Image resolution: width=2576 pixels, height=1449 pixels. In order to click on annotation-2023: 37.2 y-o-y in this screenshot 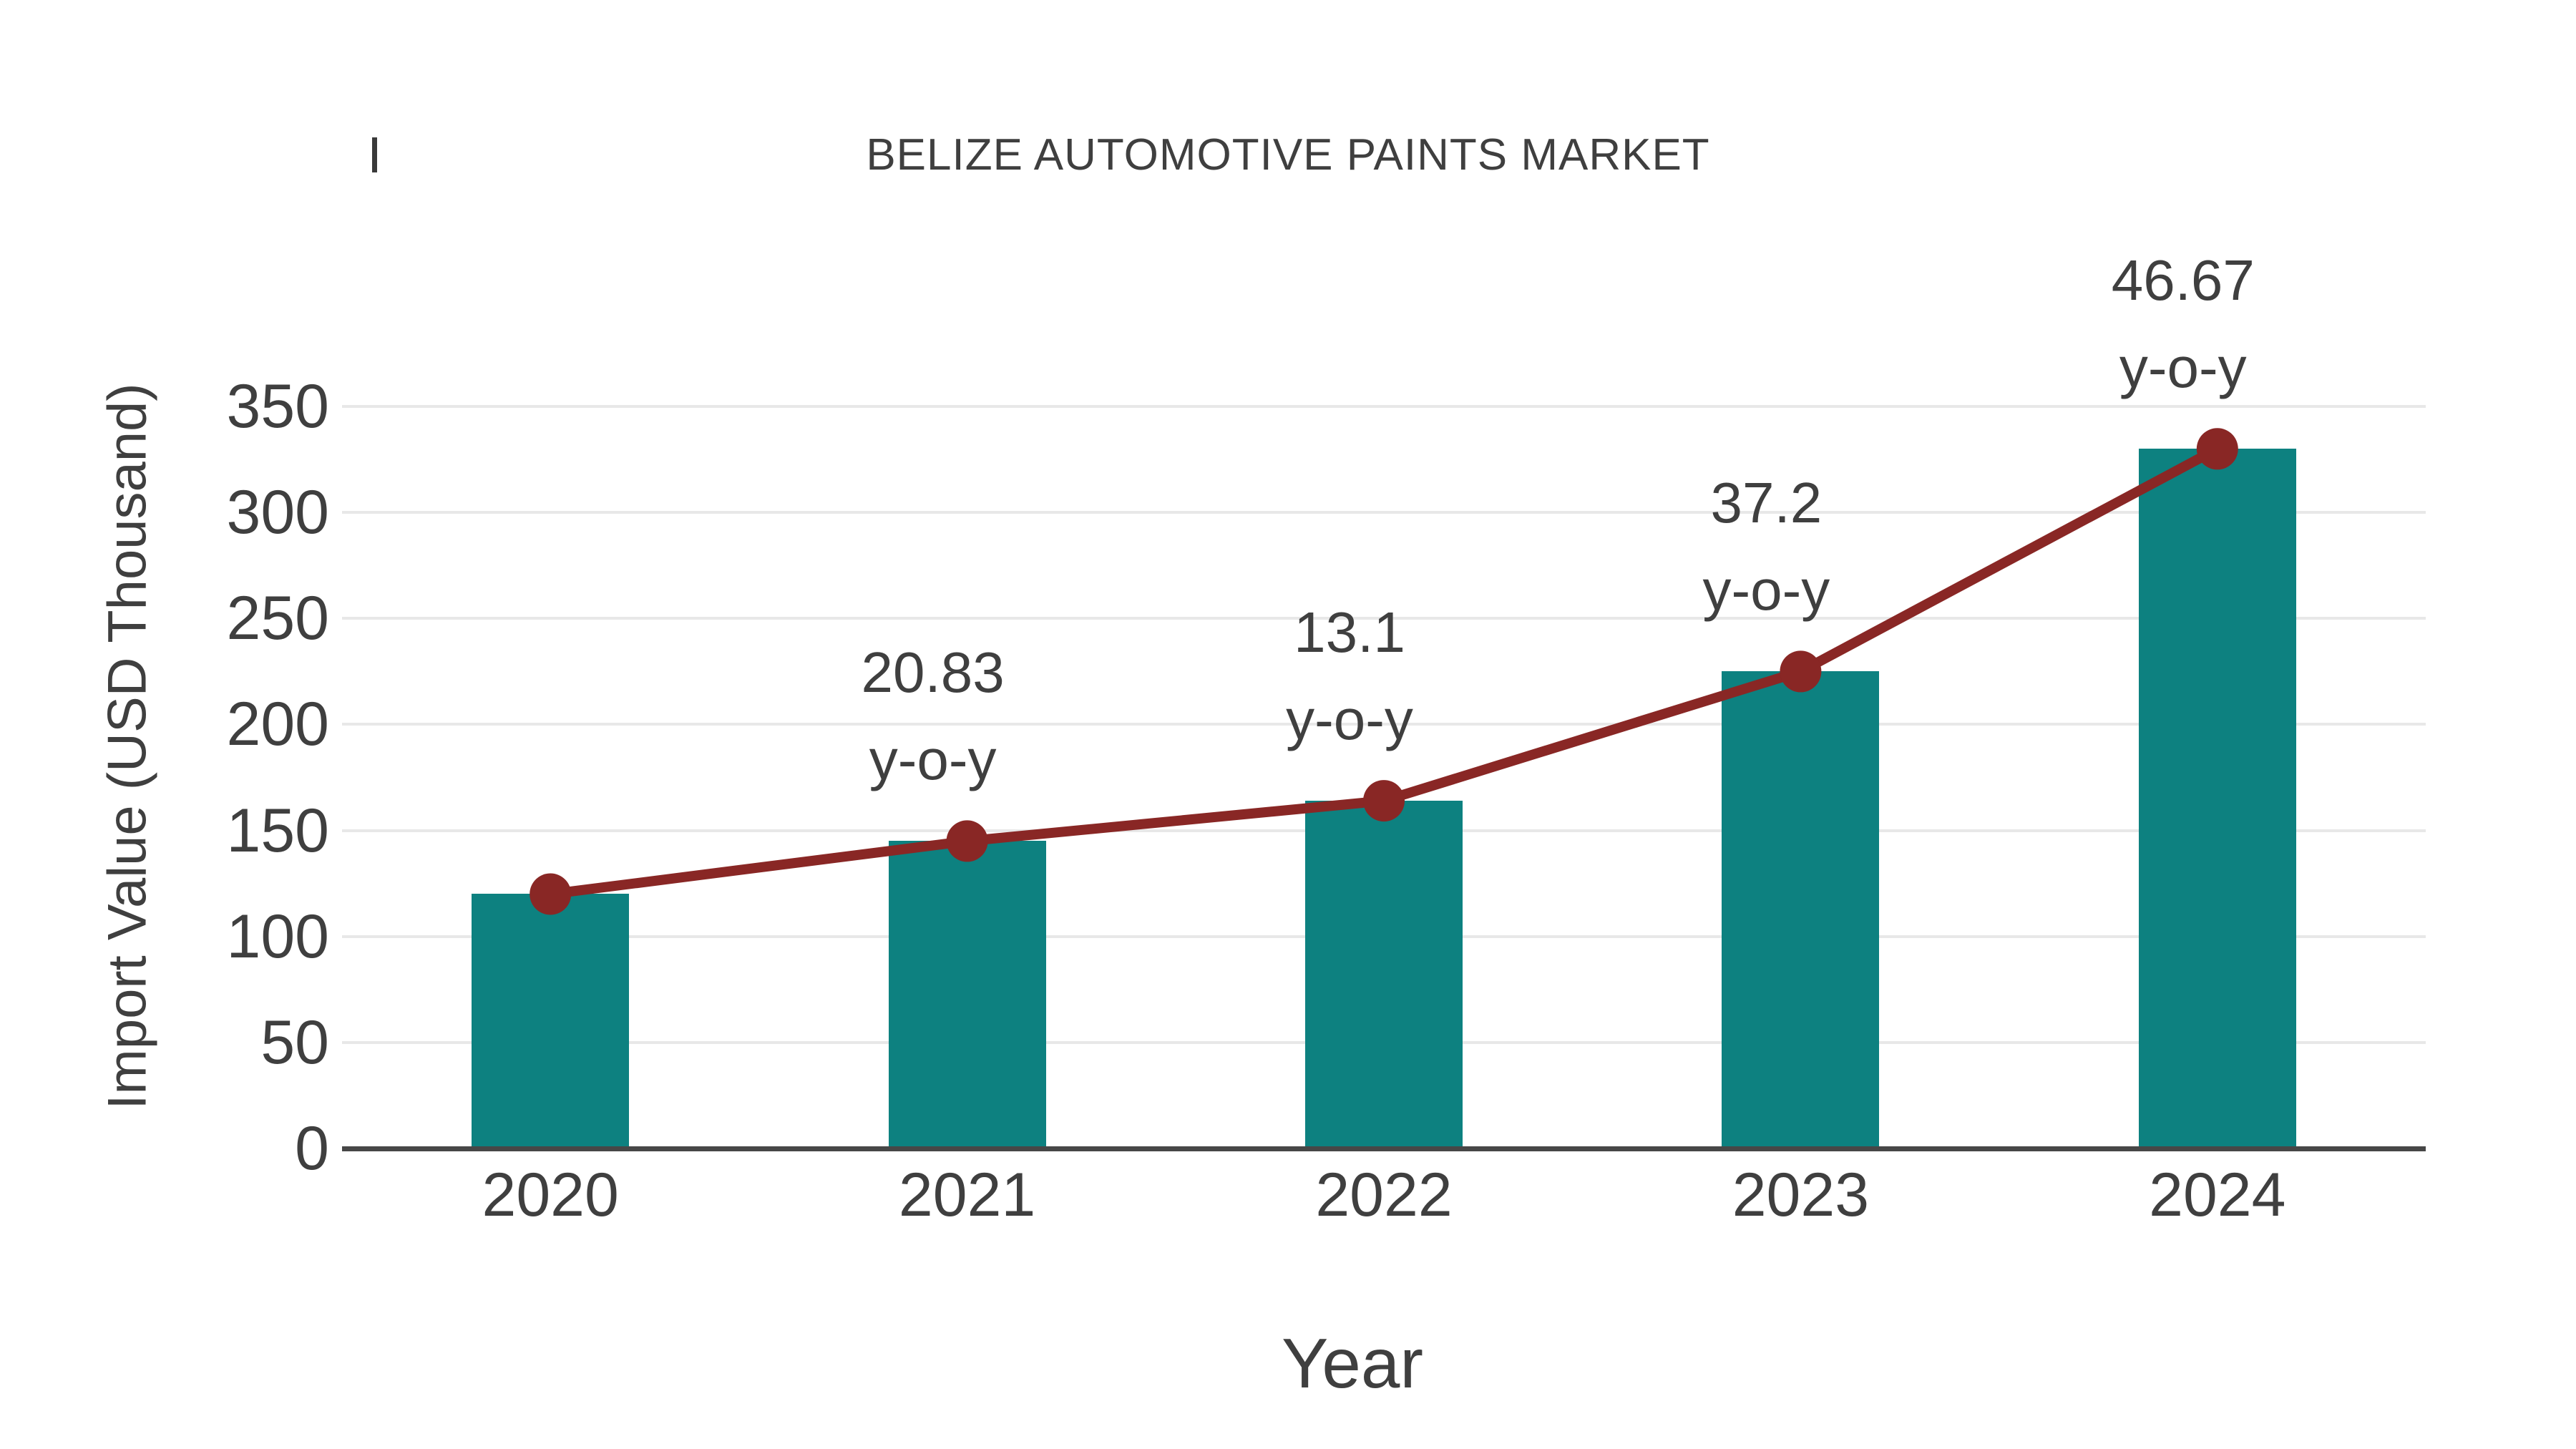, I will do `click(1766, 546)`.